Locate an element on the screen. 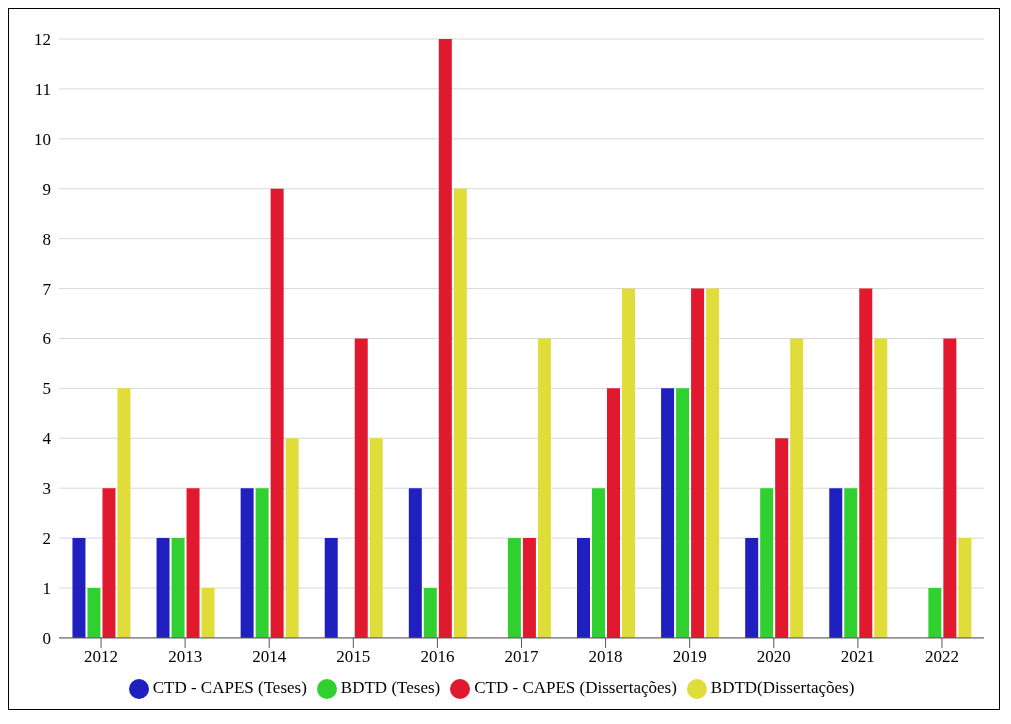 The image size is (1011, 724). x-tick-label: 2015 is located at coordinates (353, 656).